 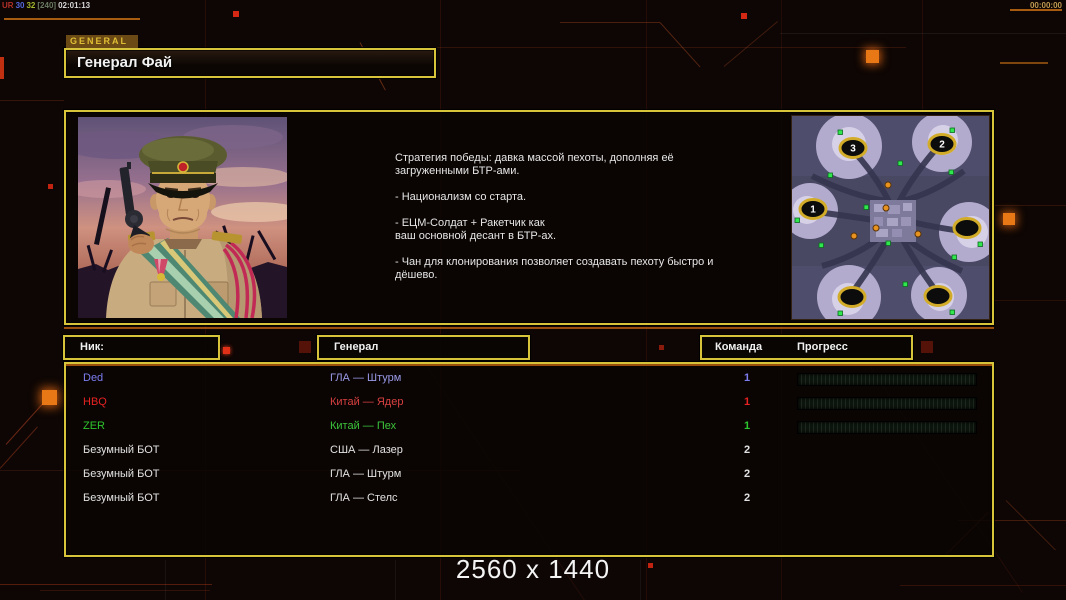 What do you see at coordinates (356, 347) in the screenshot?
I see `header-general-label: Генерал` at bounding box center [356, 347].